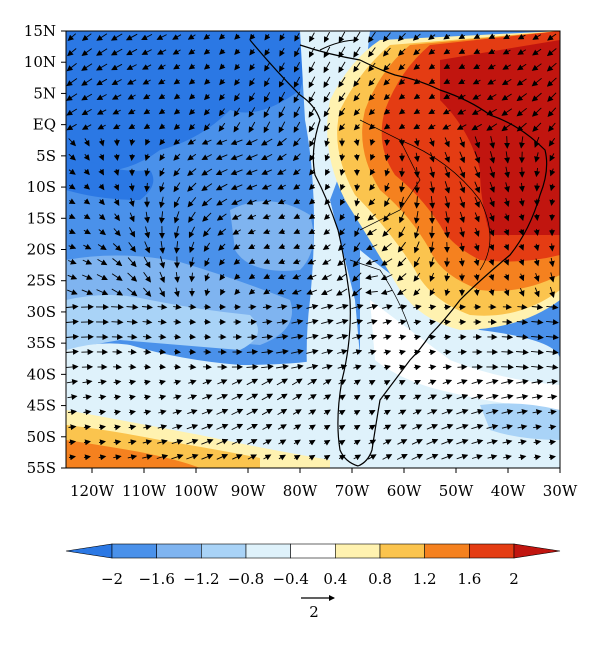  Describe the element at coordinates (156, 579) in the screenshot. I see `colorbar-tick-label: −1.6` at that location.